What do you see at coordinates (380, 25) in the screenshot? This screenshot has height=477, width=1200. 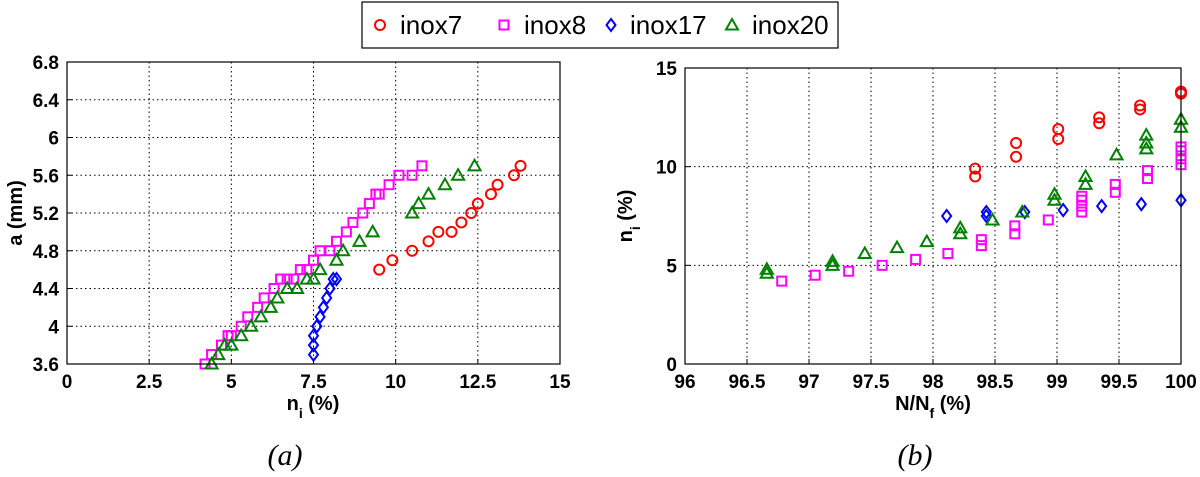 I see `legend-marker-inox7` at bounding box center [380, 25].